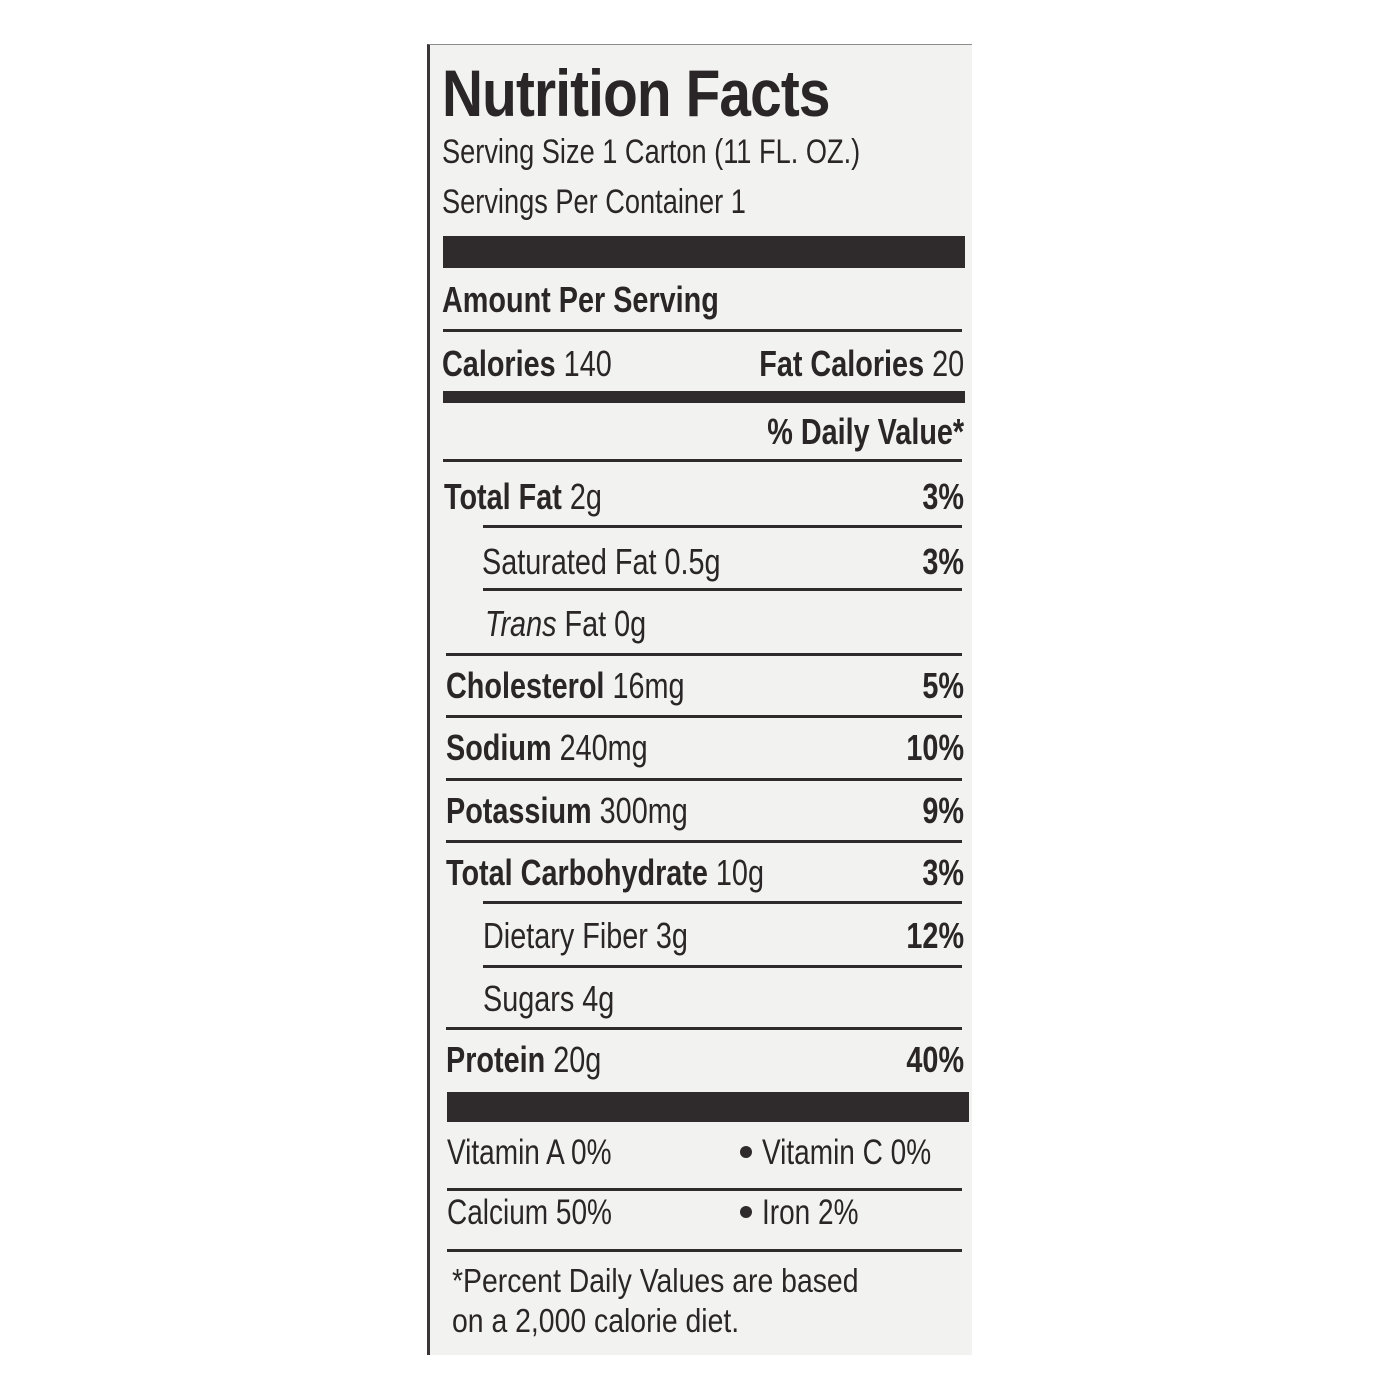  Describe the element at coordinates (651, 152) in the screenshot. I see `serving-size-text: Serving Size 1 Carton (11 FL. OZ.)` at that location.